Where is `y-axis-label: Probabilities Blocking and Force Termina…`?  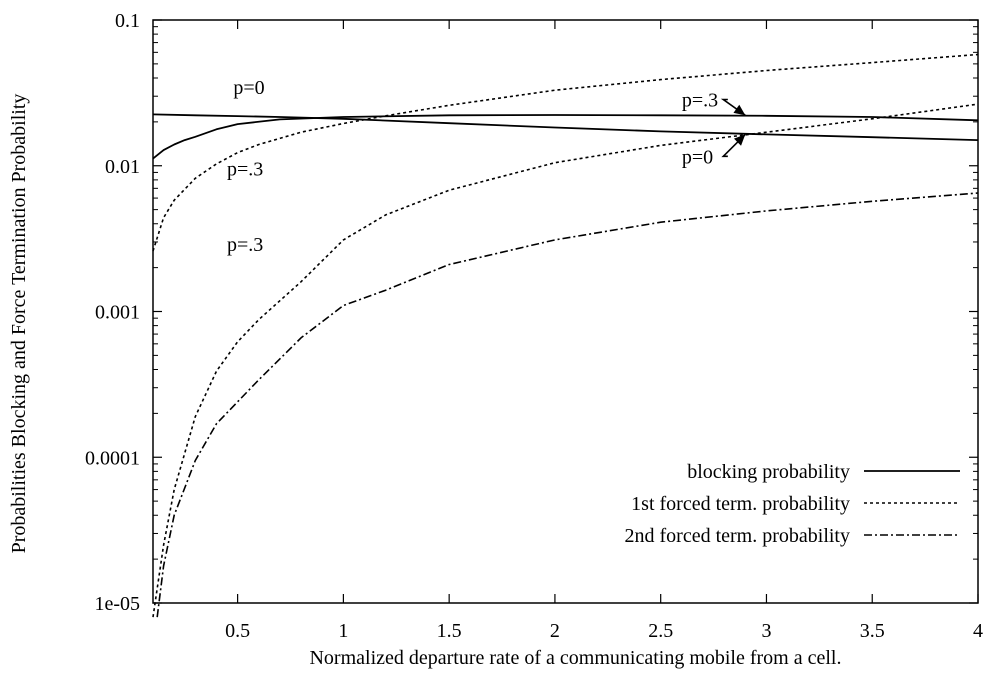 y-axis-label: Probabilities Blocking and Force Termina… is located at coordinates (19, 324).